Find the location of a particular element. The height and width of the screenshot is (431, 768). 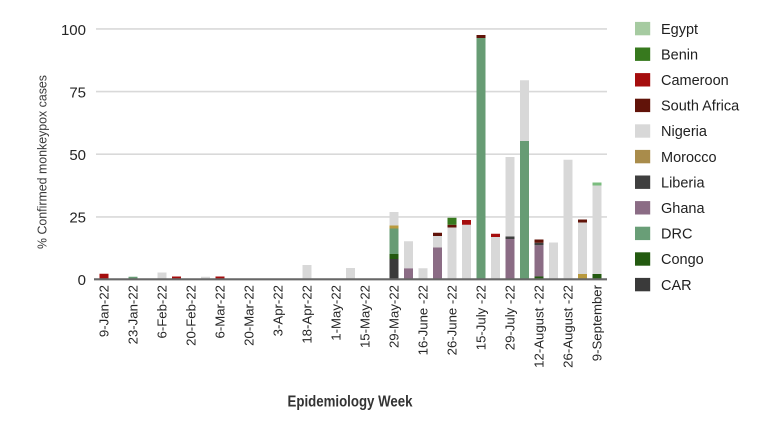

svg-text: Cameroon is located at coordinates (695, 81).